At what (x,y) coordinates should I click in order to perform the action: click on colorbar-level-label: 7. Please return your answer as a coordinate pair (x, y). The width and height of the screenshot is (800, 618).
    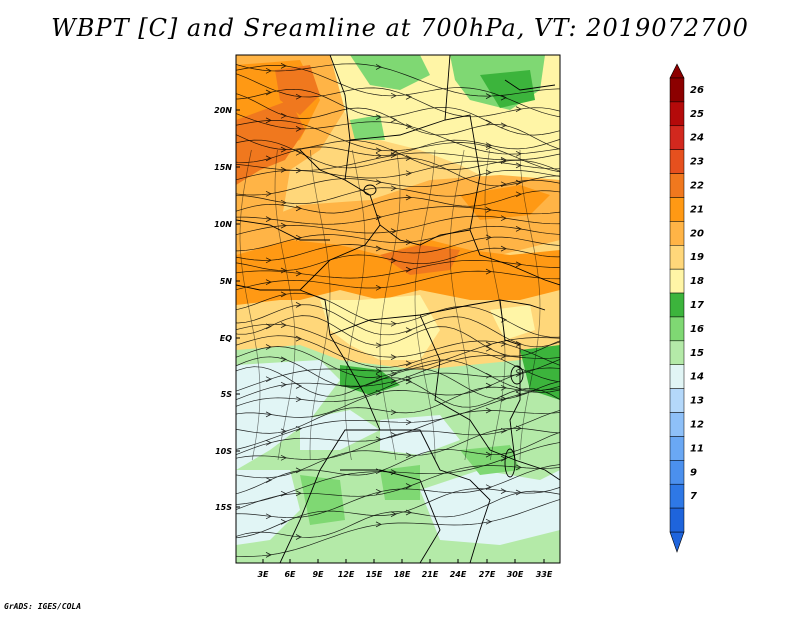
    Looking at the image, I should click on (693, 496).